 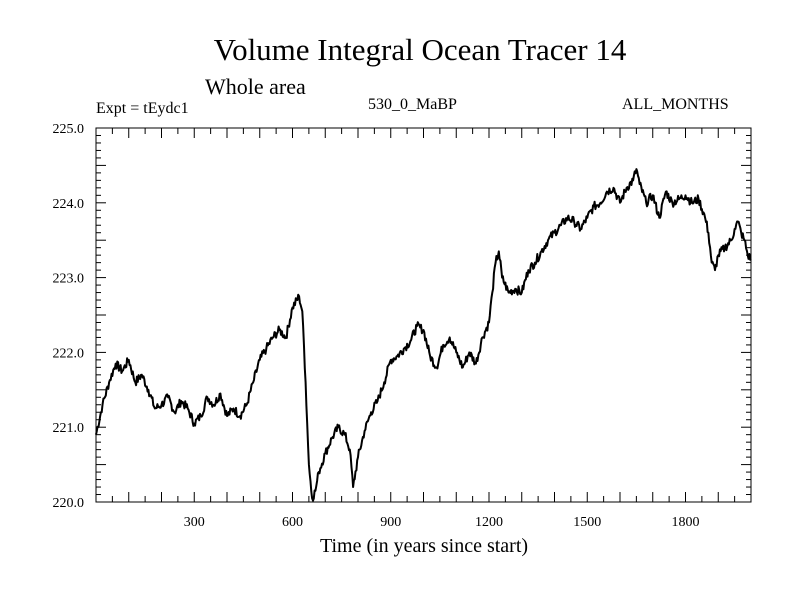 What do you see at coordinates (420, 49) in the screenshot?
I see `chart-title: Volume Integral Ocean Tracer 14` at bounding box center [420, 49].